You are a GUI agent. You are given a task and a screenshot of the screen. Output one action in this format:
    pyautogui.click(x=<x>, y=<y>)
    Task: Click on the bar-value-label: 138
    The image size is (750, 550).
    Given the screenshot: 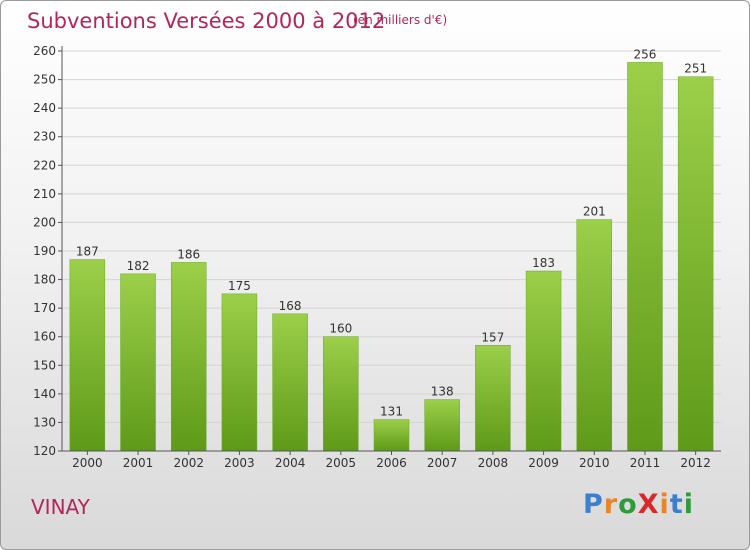 What is the action you would take?
    pyautogui.click(x=442, y=392)
    